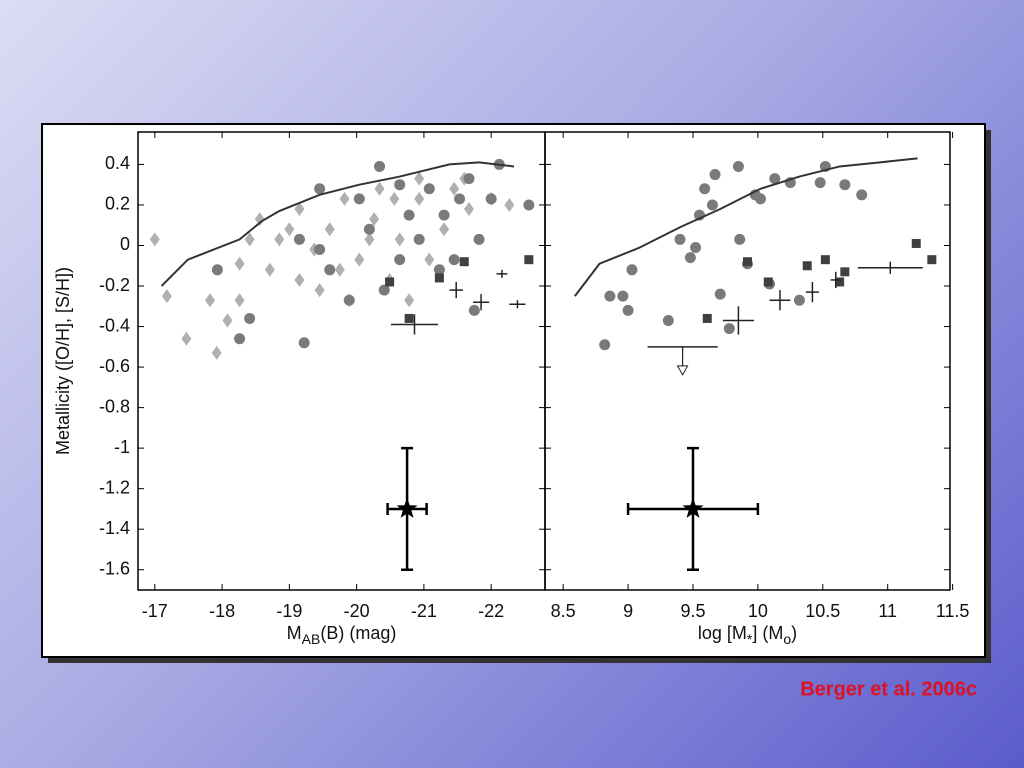 This screenshot has width=1024, height=768. I want to click on star-caps, so click(693, 508).